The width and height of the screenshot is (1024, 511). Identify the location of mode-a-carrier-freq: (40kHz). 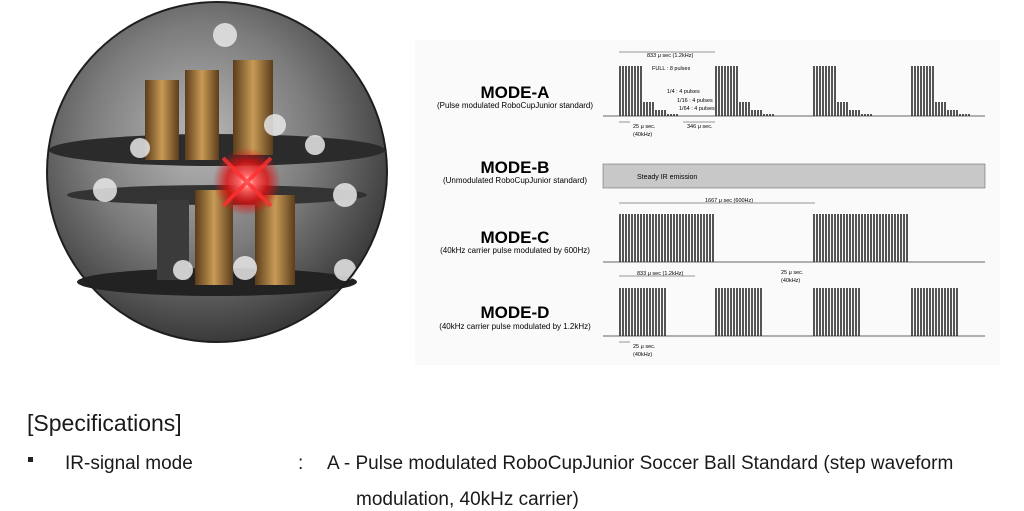
(642, 135).